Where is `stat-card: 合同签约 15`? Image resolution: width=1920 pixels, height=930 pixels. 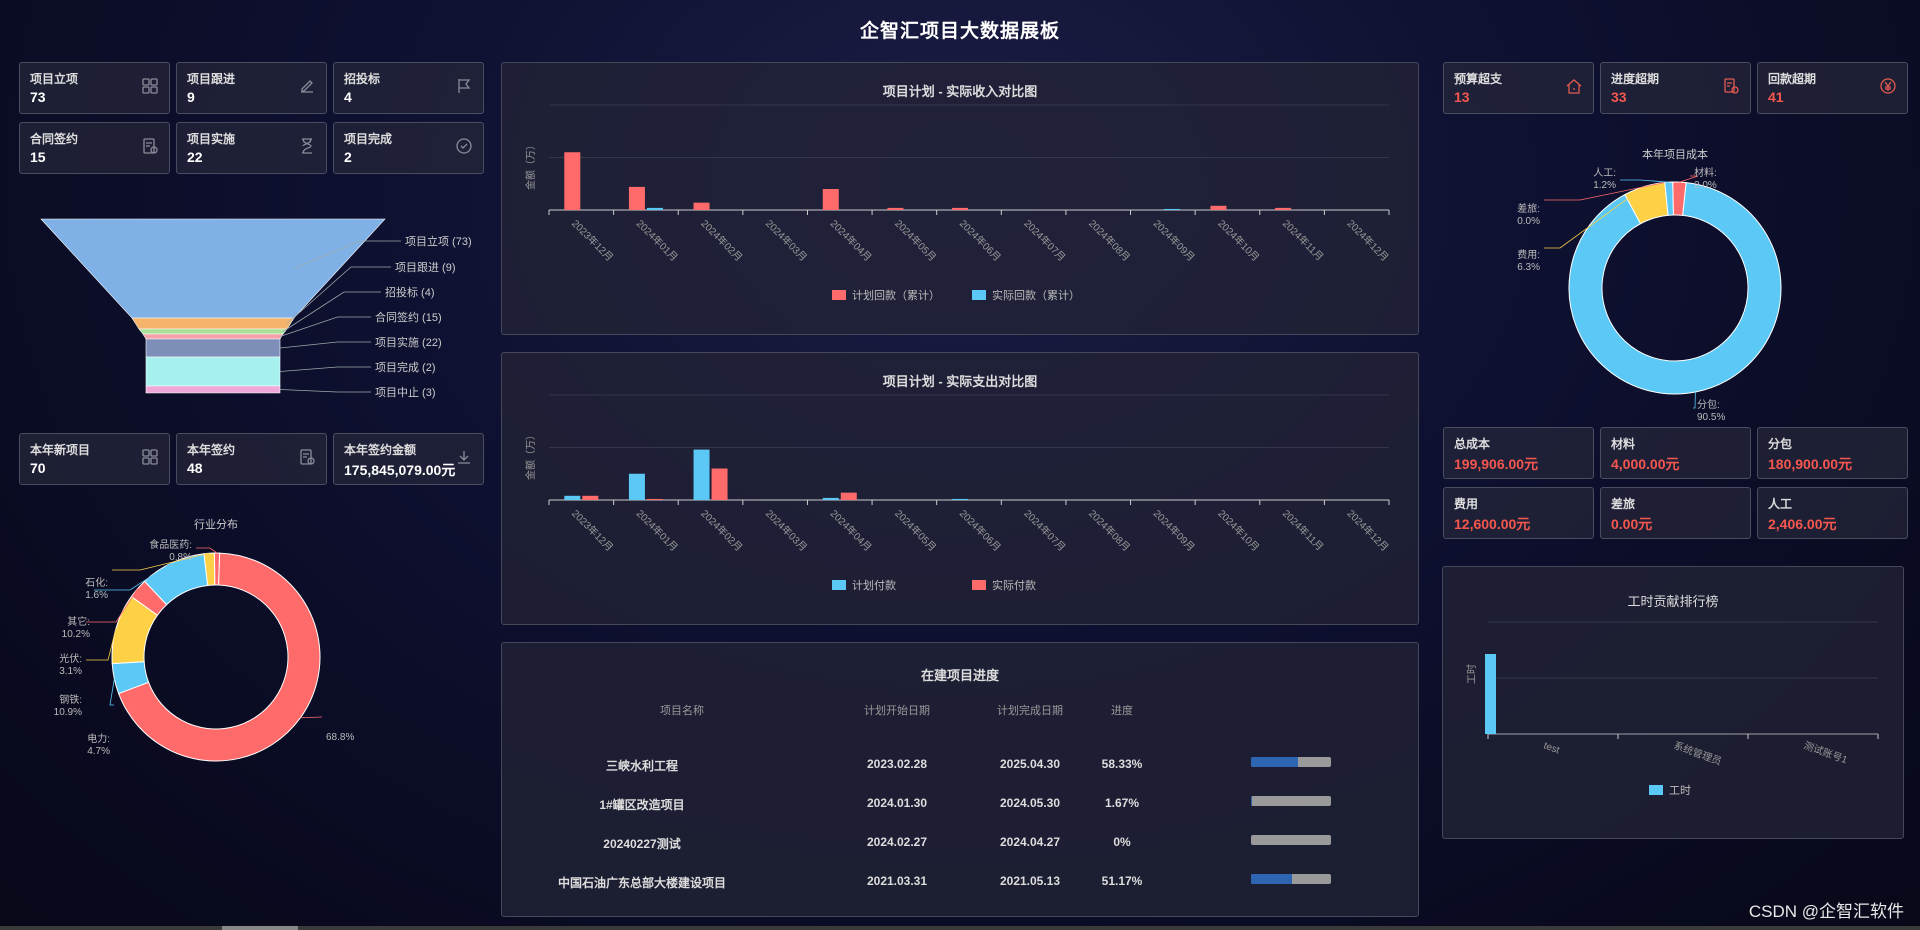 stat-card: 合同签约 15 is located at coordinates (94, 148).